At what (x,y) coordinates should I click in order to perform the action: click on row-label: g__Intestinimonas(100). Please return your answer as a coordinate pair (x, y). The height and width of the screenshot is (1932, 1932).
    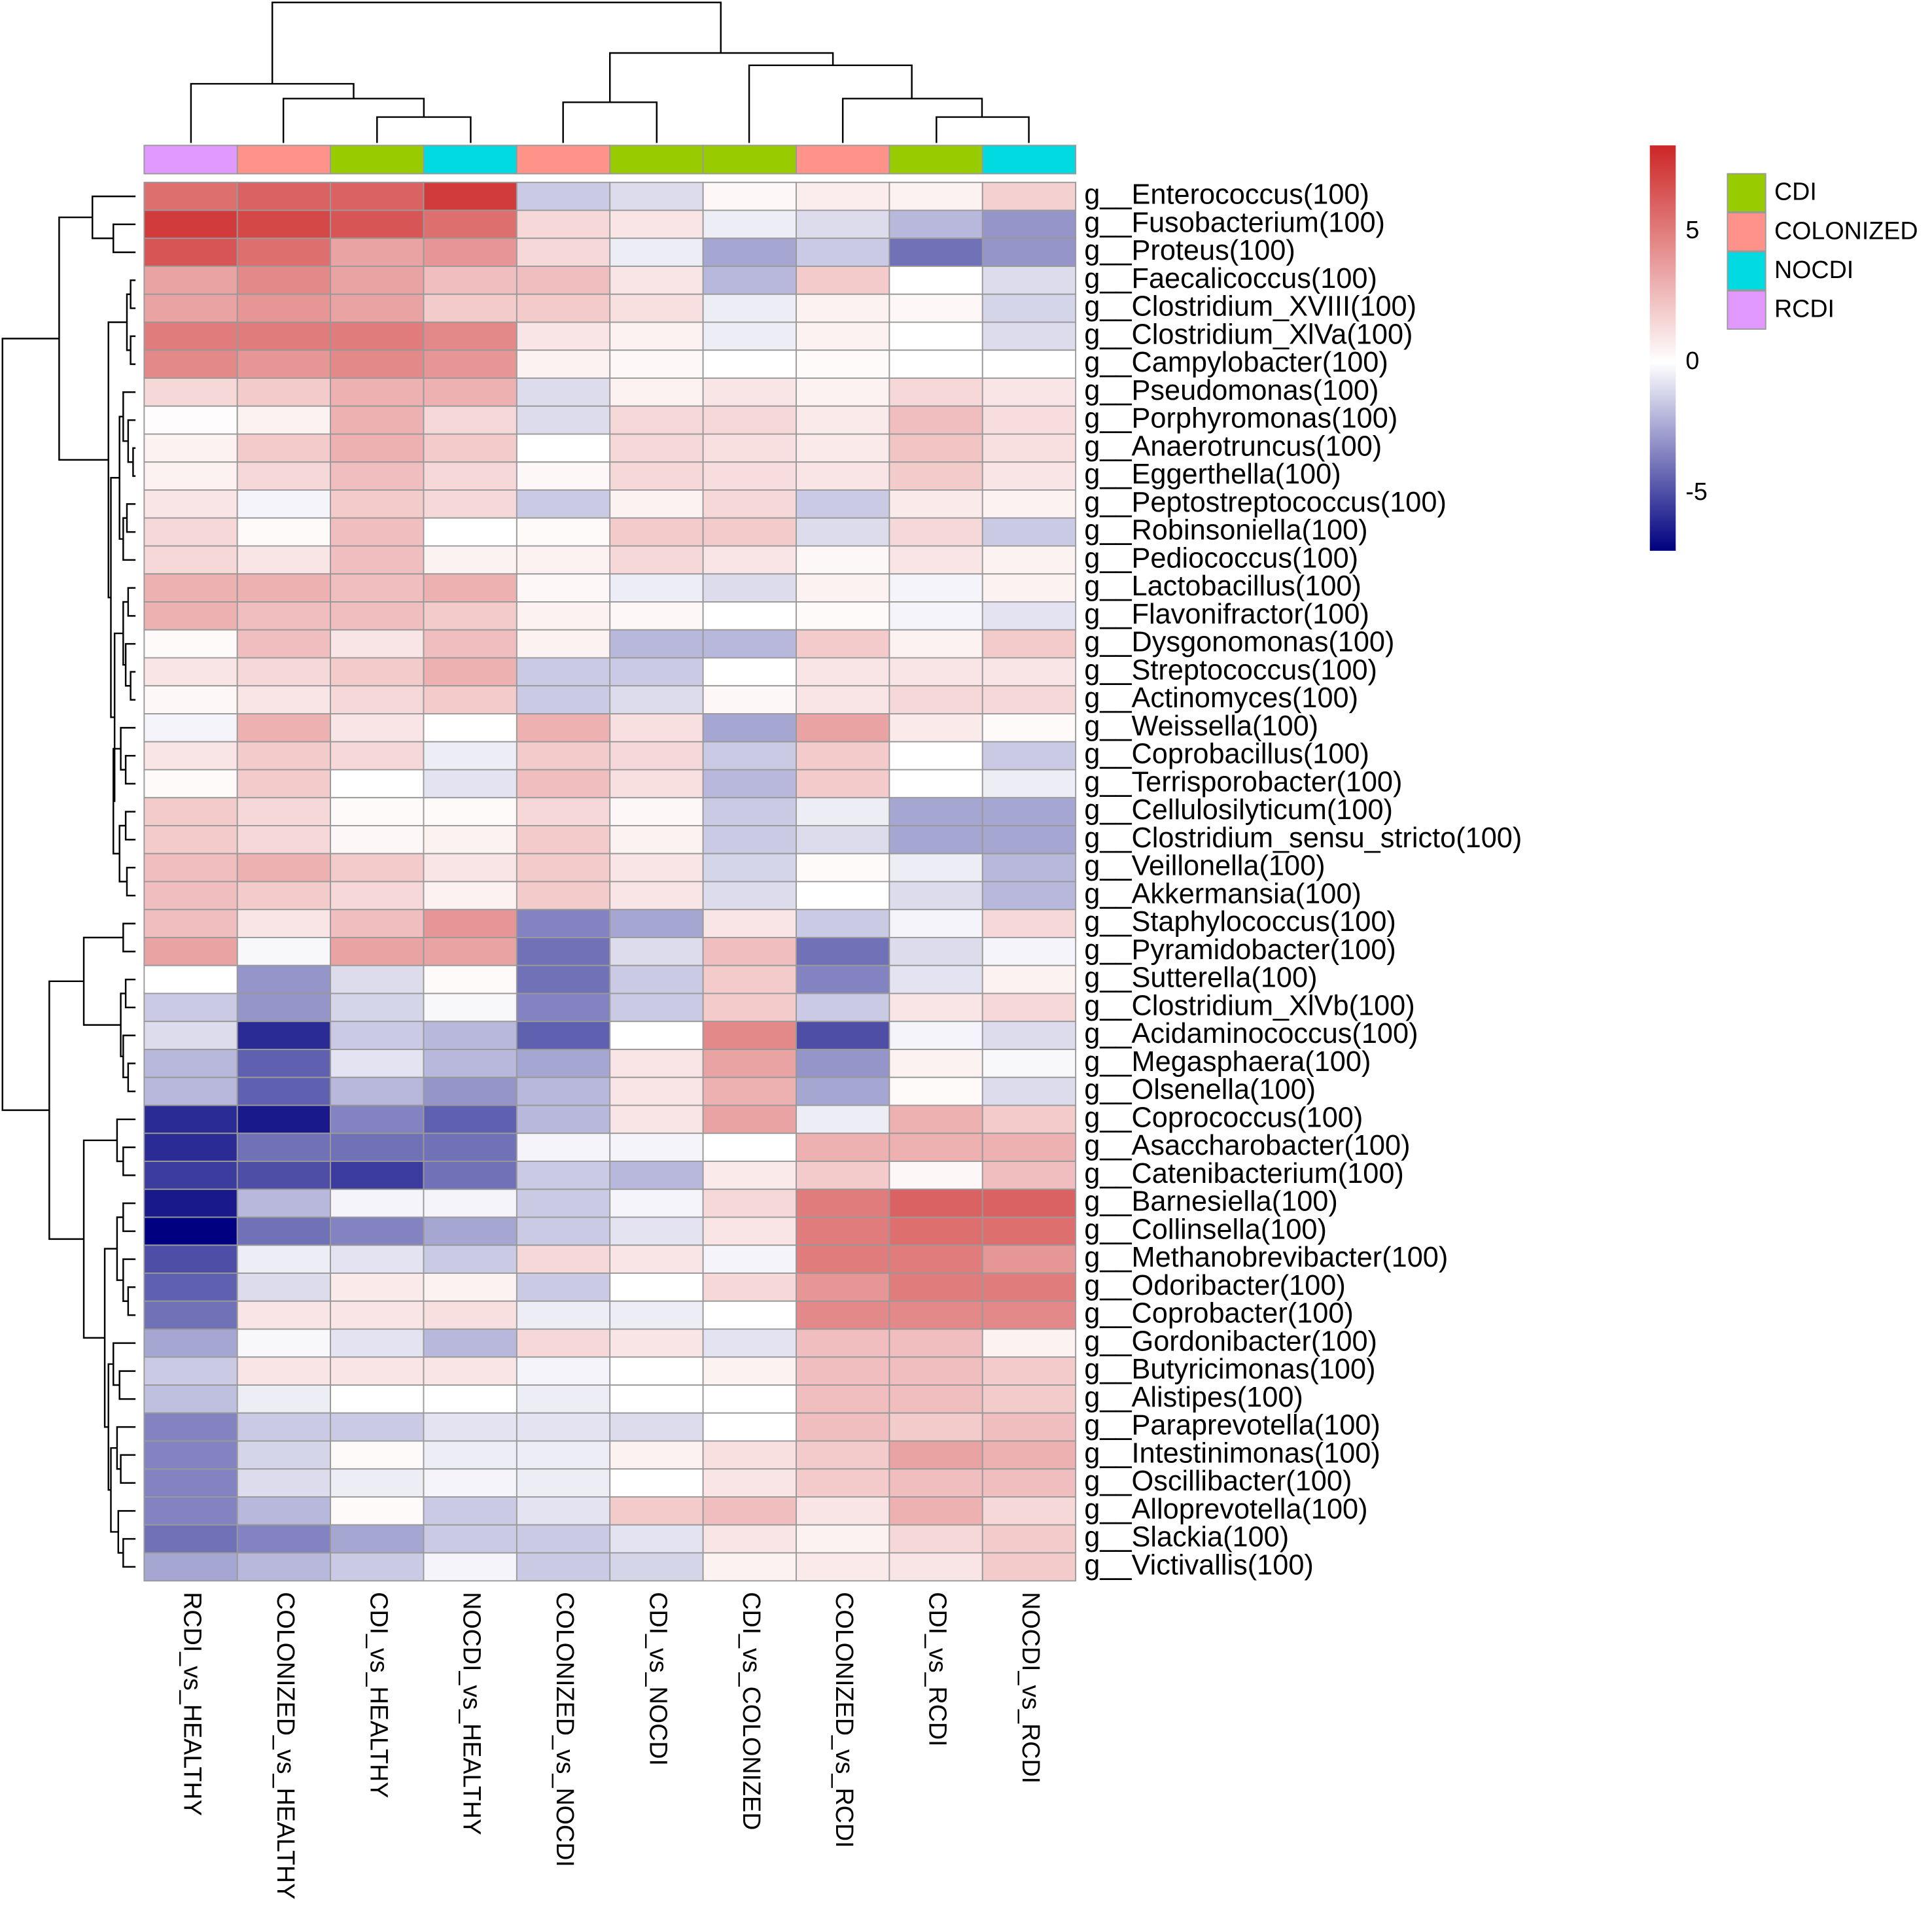
    Looking at the image, I should click on (1232, 1453).